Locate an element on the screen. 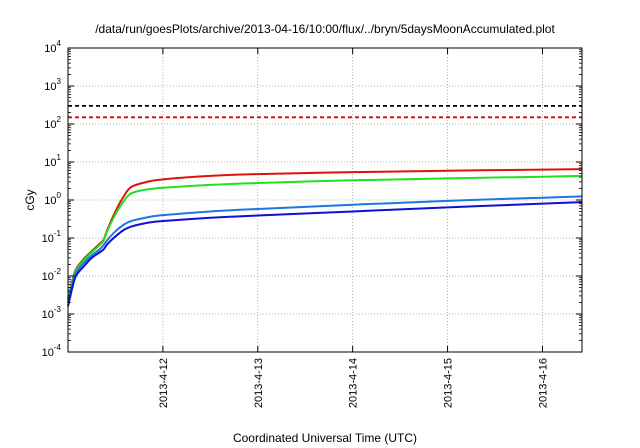 The height and width of the screenshot is (448, 640). y-tick-exponent: 1 is located at coordinates (59, 157).